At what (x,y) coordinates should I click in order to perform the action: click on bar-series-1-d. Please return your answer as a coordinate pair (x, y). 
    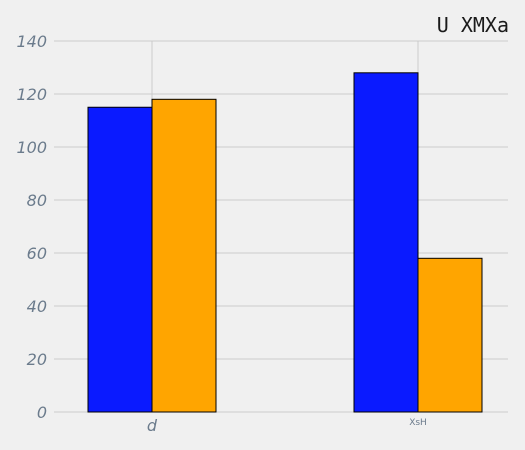
    Looking at the image, I should click on (120, 259).